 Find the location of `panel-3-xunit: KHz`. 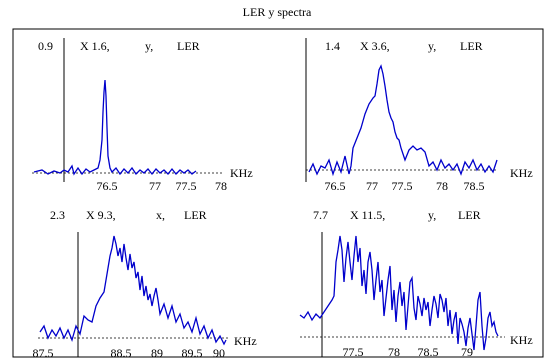

panel-3-xunit: KHz is located at coordinates (245, 341).